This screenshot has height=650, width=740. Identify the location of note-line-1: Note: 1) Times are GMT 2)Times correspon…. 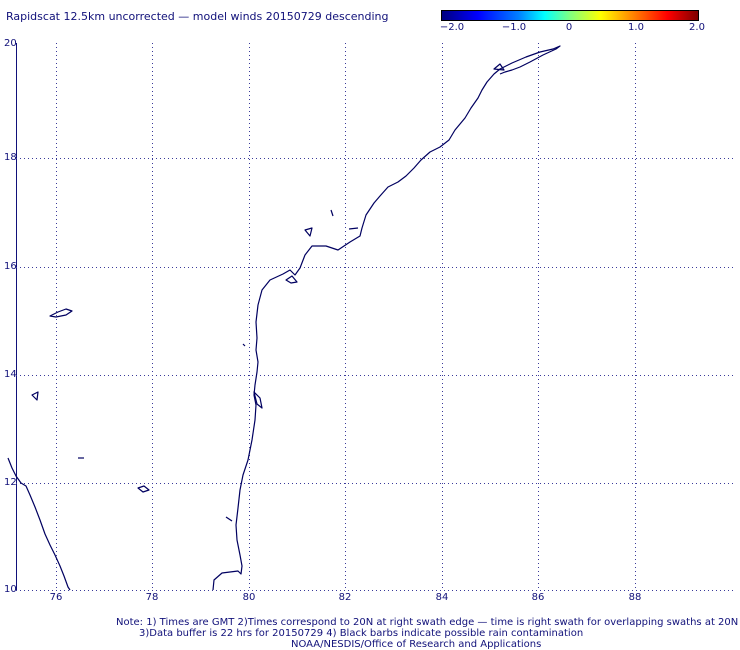
(427, 622).